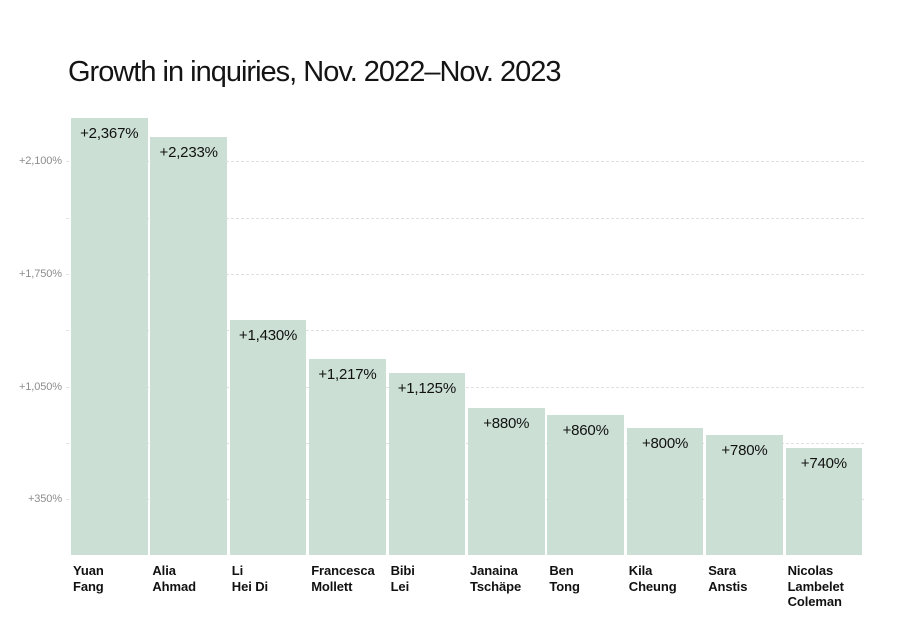 This screenshot has height=638, width=910. Describe the element at coordinates (585, 485) in the screenshot. I see `bar: +860%` at that location.